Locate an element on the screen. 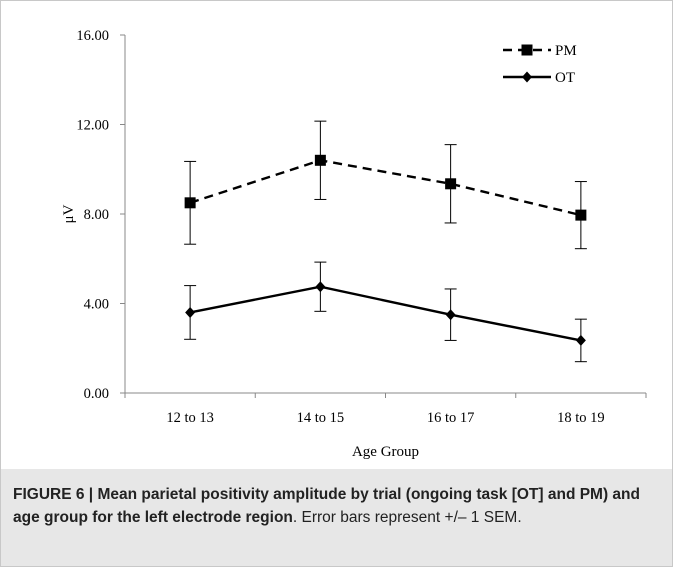 The width and height of the screenshot is (673, 567). y-axis-title: μV is located at coordinates (69, 213).